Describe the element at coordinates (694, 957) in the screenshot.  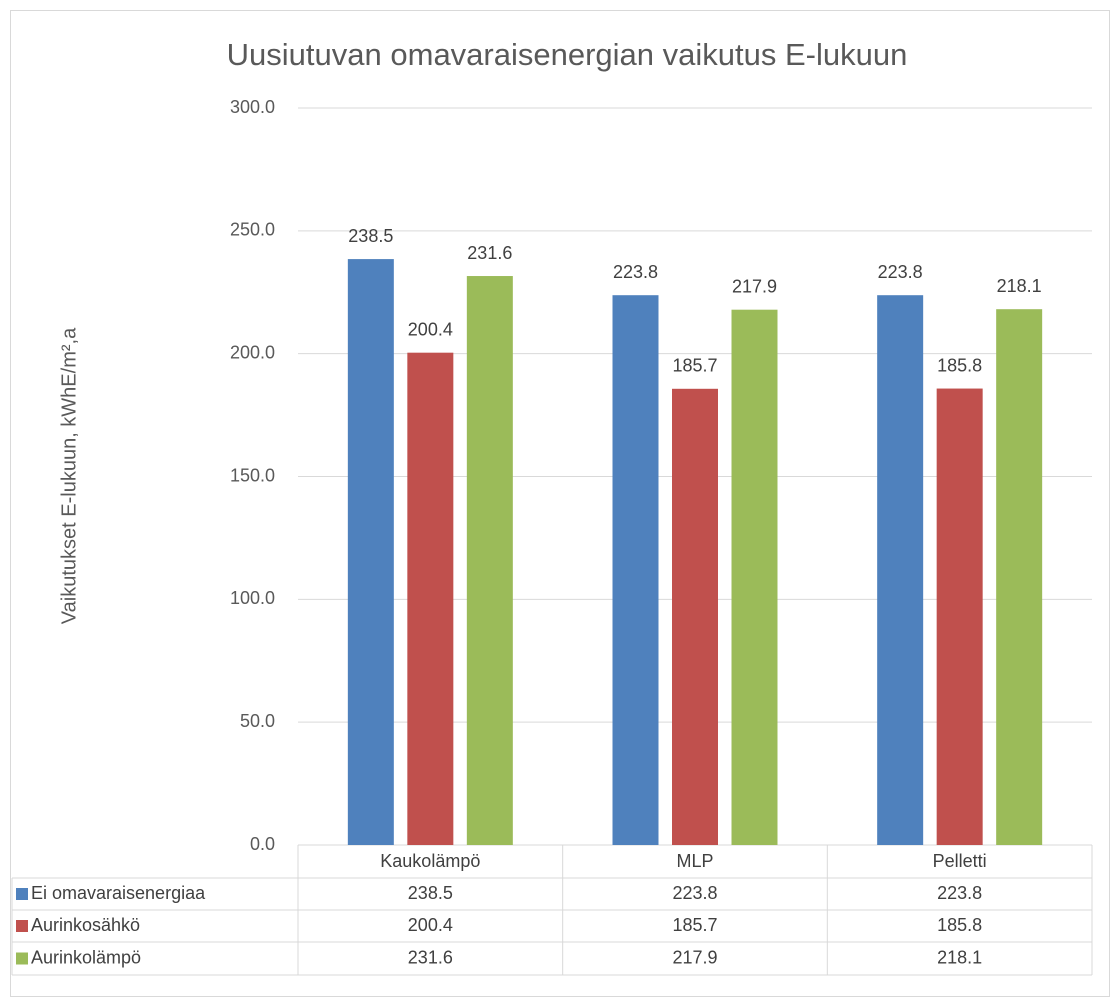
I see `table-cell: 217.9` at that location.